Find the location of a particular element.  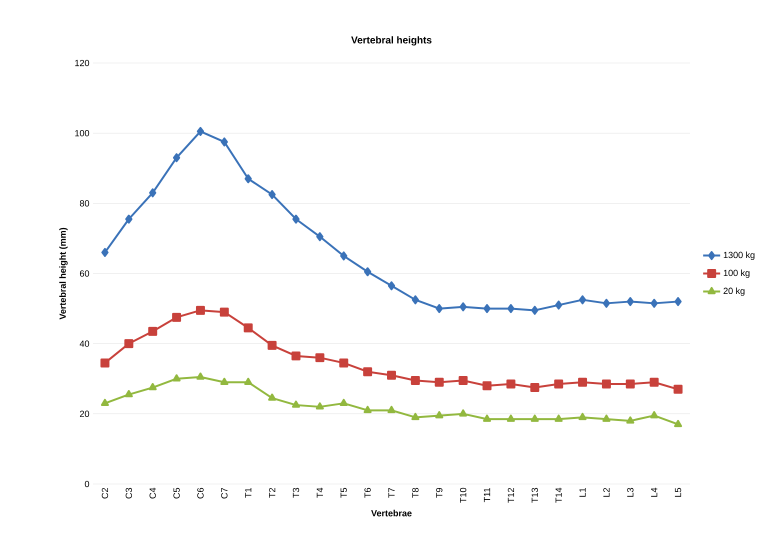

legend-label: 20 kg is located at coordinates (734, 291).